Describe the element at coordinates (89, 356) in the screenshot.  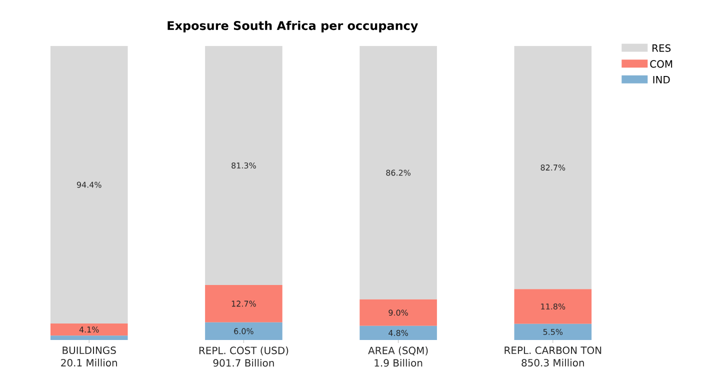
I see `x-tick-label: BUILDINGS 20.1 Million` at that location.